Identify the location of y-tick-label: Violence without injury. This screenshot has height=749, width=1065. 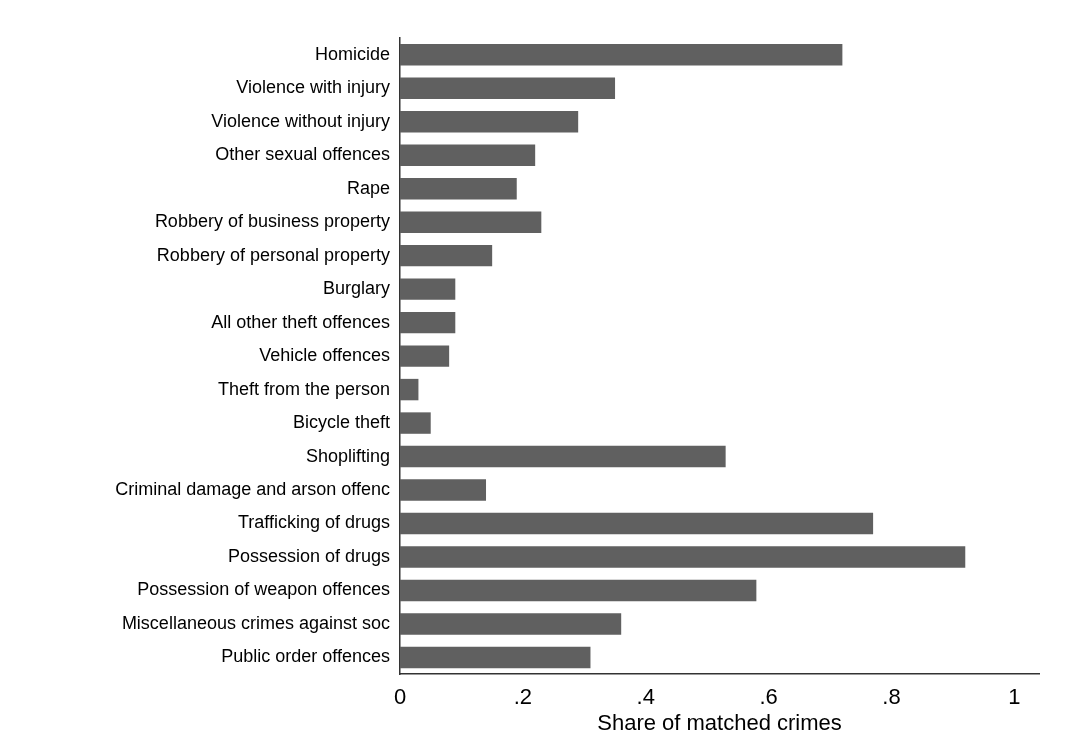
(300, 120).